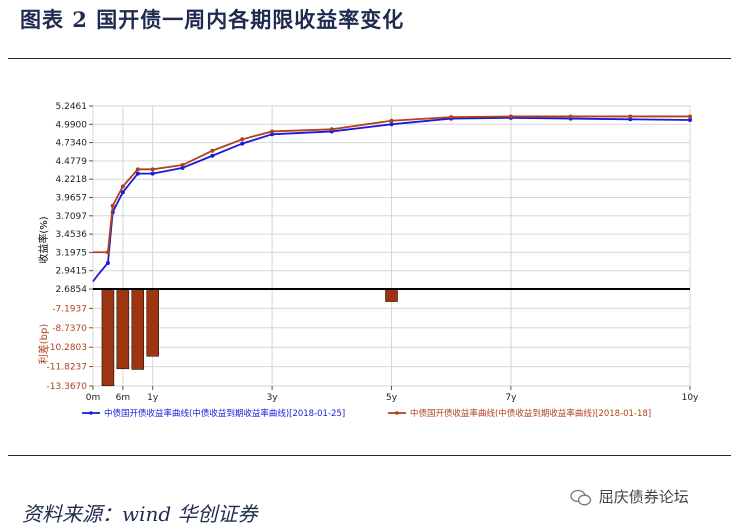 This screenshot has width=739, height=529. I want to click on yield-tick-label: 4.9900, so click(72, 125).